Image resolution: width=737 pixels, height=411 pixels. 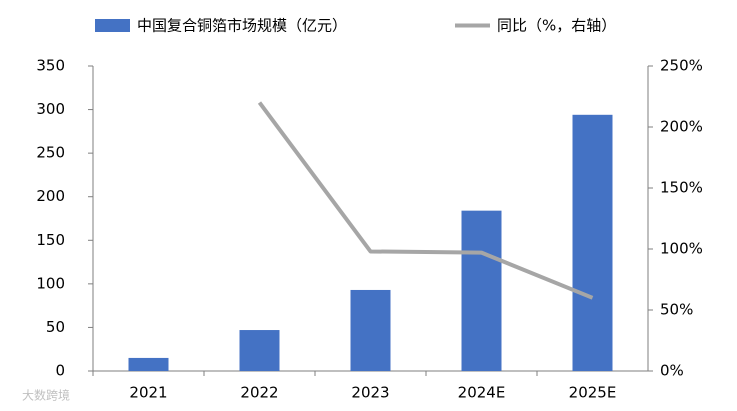 I want to click on x-tick-label: 2022, so click(x=259, y=393).